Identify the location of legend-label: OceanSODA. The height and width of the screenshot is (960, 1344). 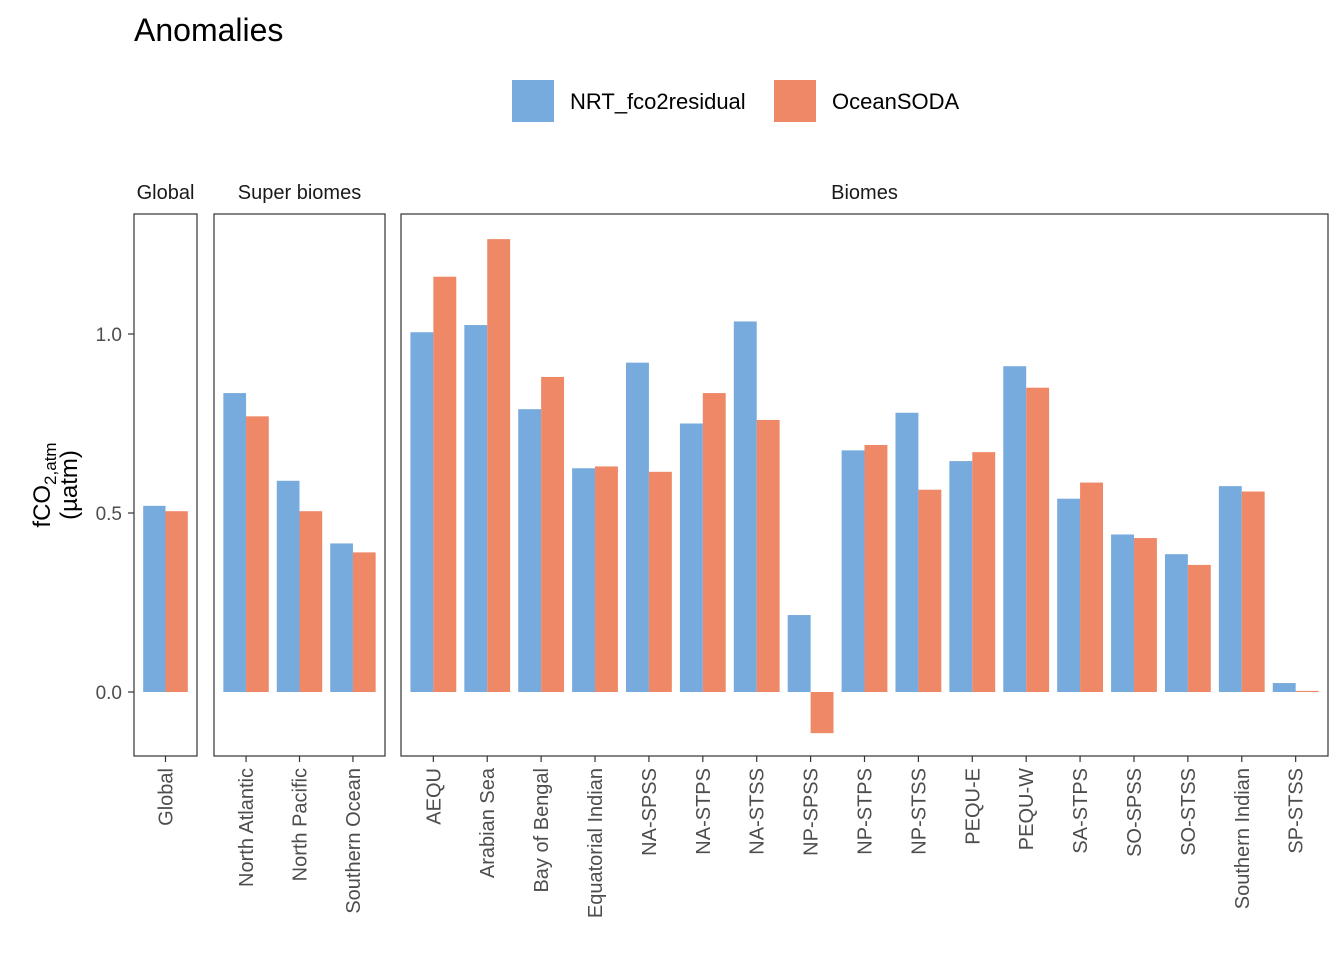
(895, 101).